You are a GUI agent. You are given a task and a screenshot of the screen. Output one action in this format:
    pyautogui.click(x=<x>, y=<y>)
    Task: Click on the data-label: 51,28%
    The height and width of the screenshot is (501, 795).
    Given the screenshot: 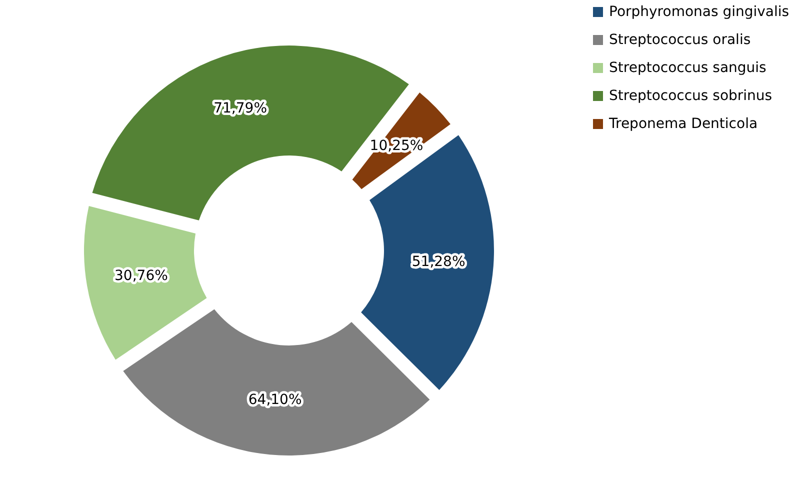 What is the action you would take?
    pyautogui.click(x=439, y=262)
    